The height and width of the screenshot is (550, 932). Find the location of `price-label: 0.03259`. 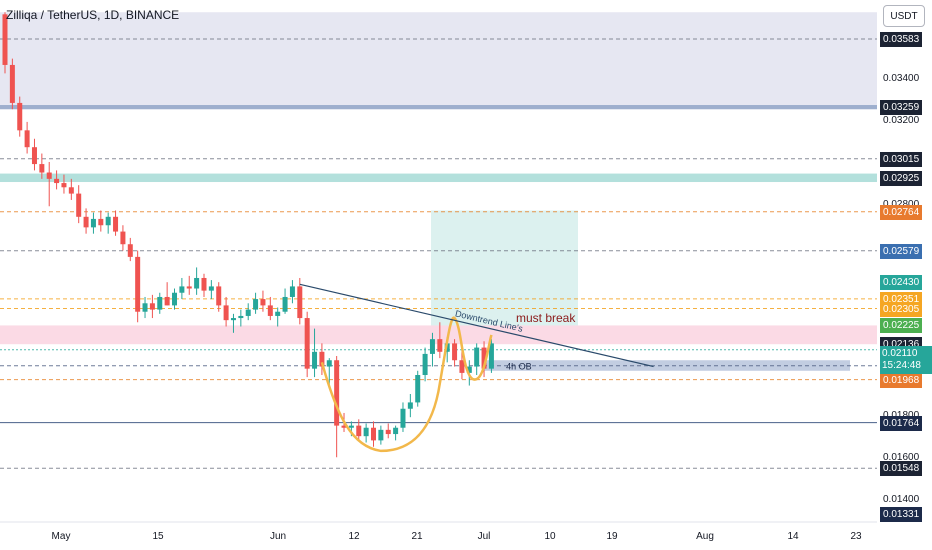

price-label: 0.03259 is located at coordinates (901, 108).